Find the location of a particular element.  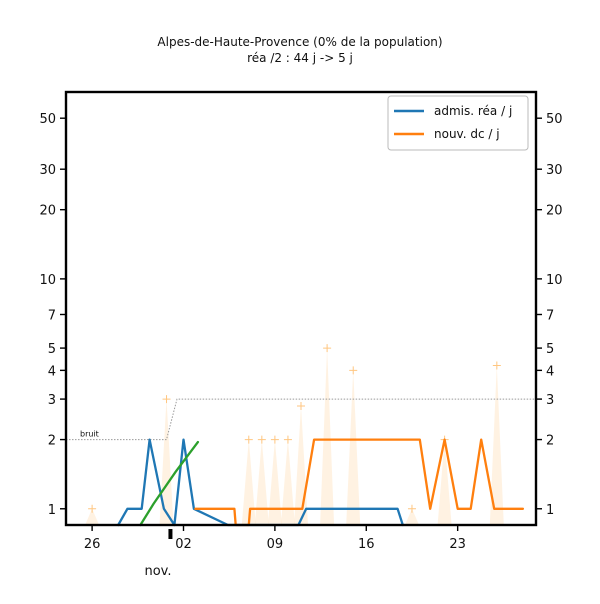

legend-box is located at coordinates (458, 123).